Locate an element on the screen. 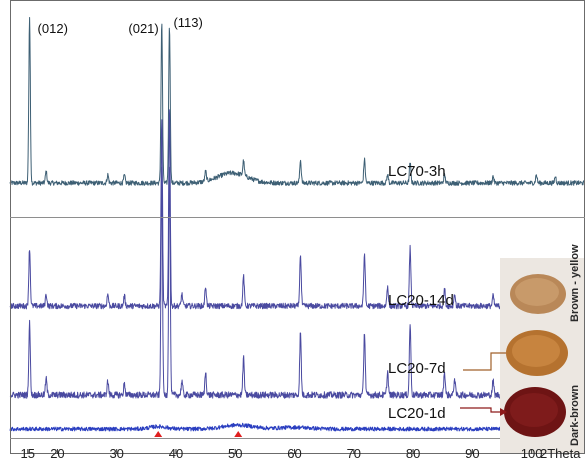  leader-arrow-lc20-1d is located at coordinates (503, 412).